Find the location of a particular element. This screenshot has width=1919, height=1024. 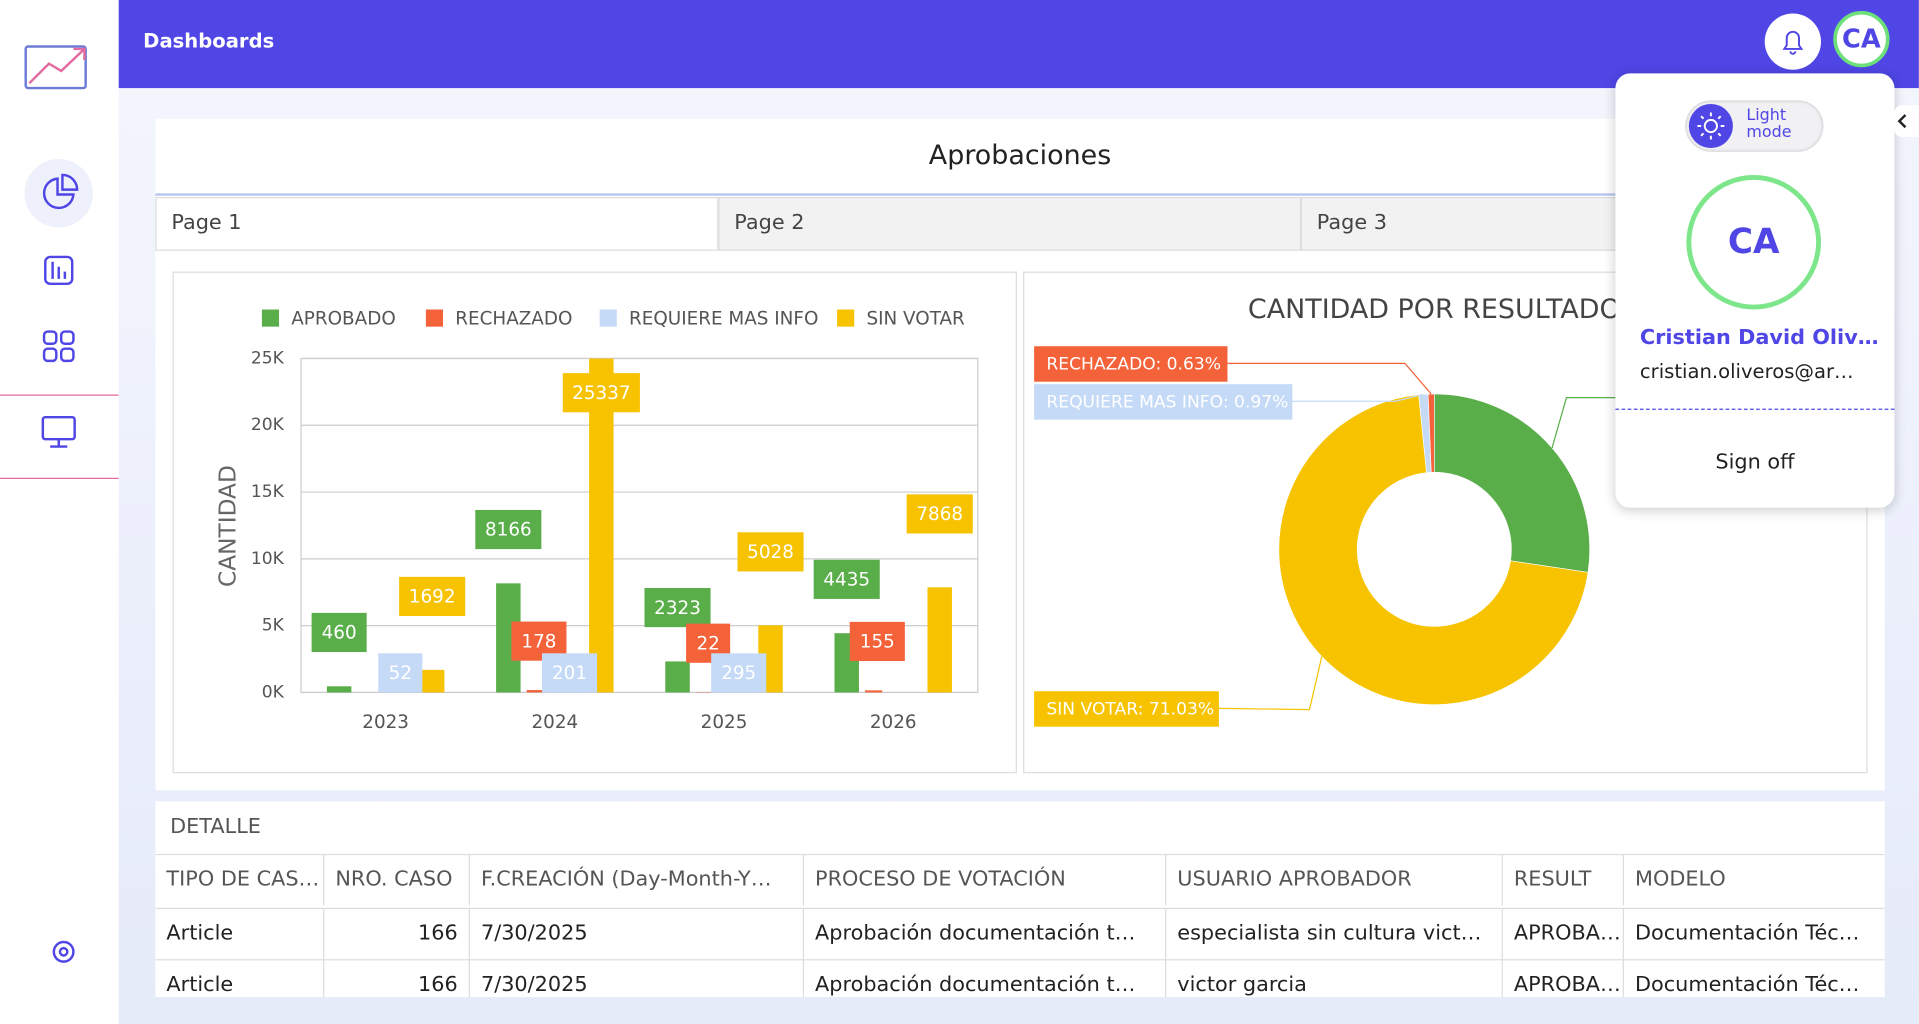

y-axis-label: CANTIDAD is located at coordinates (227, 526).